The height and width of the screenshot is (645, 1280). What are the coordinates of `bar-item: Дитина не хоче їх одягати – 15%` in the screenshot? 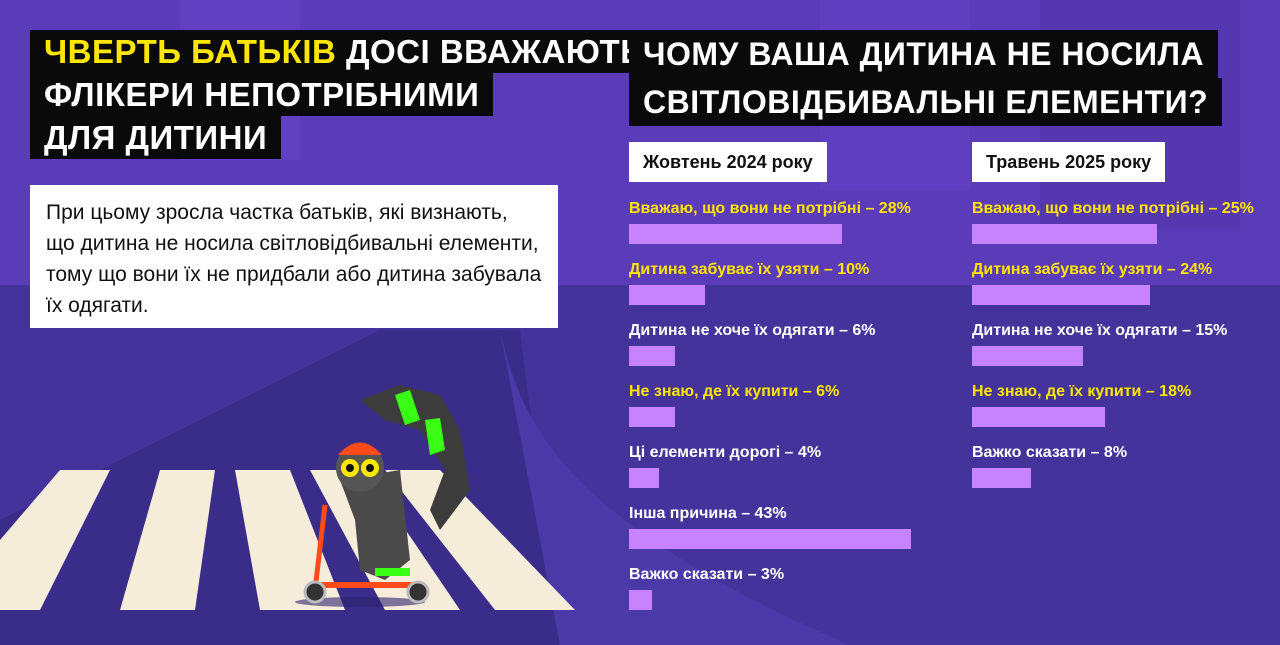 It's located at (1099, 344).